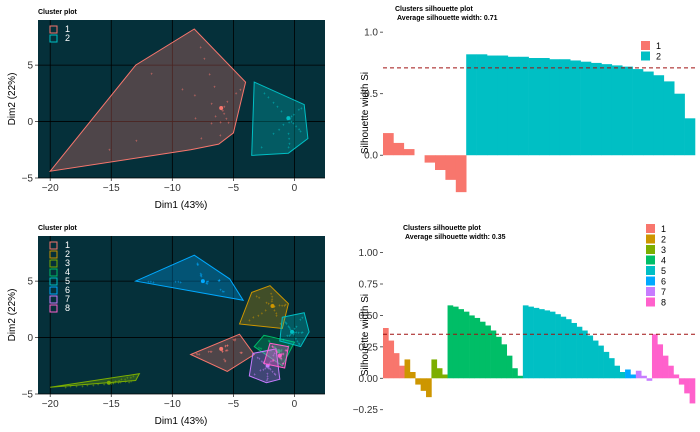 This screenshot has height=432, width=700. What do you see at coordinates (365, 335) in the screenshot?
I see `silhouette-plot-k8-ylabel: Silhouette width Si` at bounding box center [365, 335].